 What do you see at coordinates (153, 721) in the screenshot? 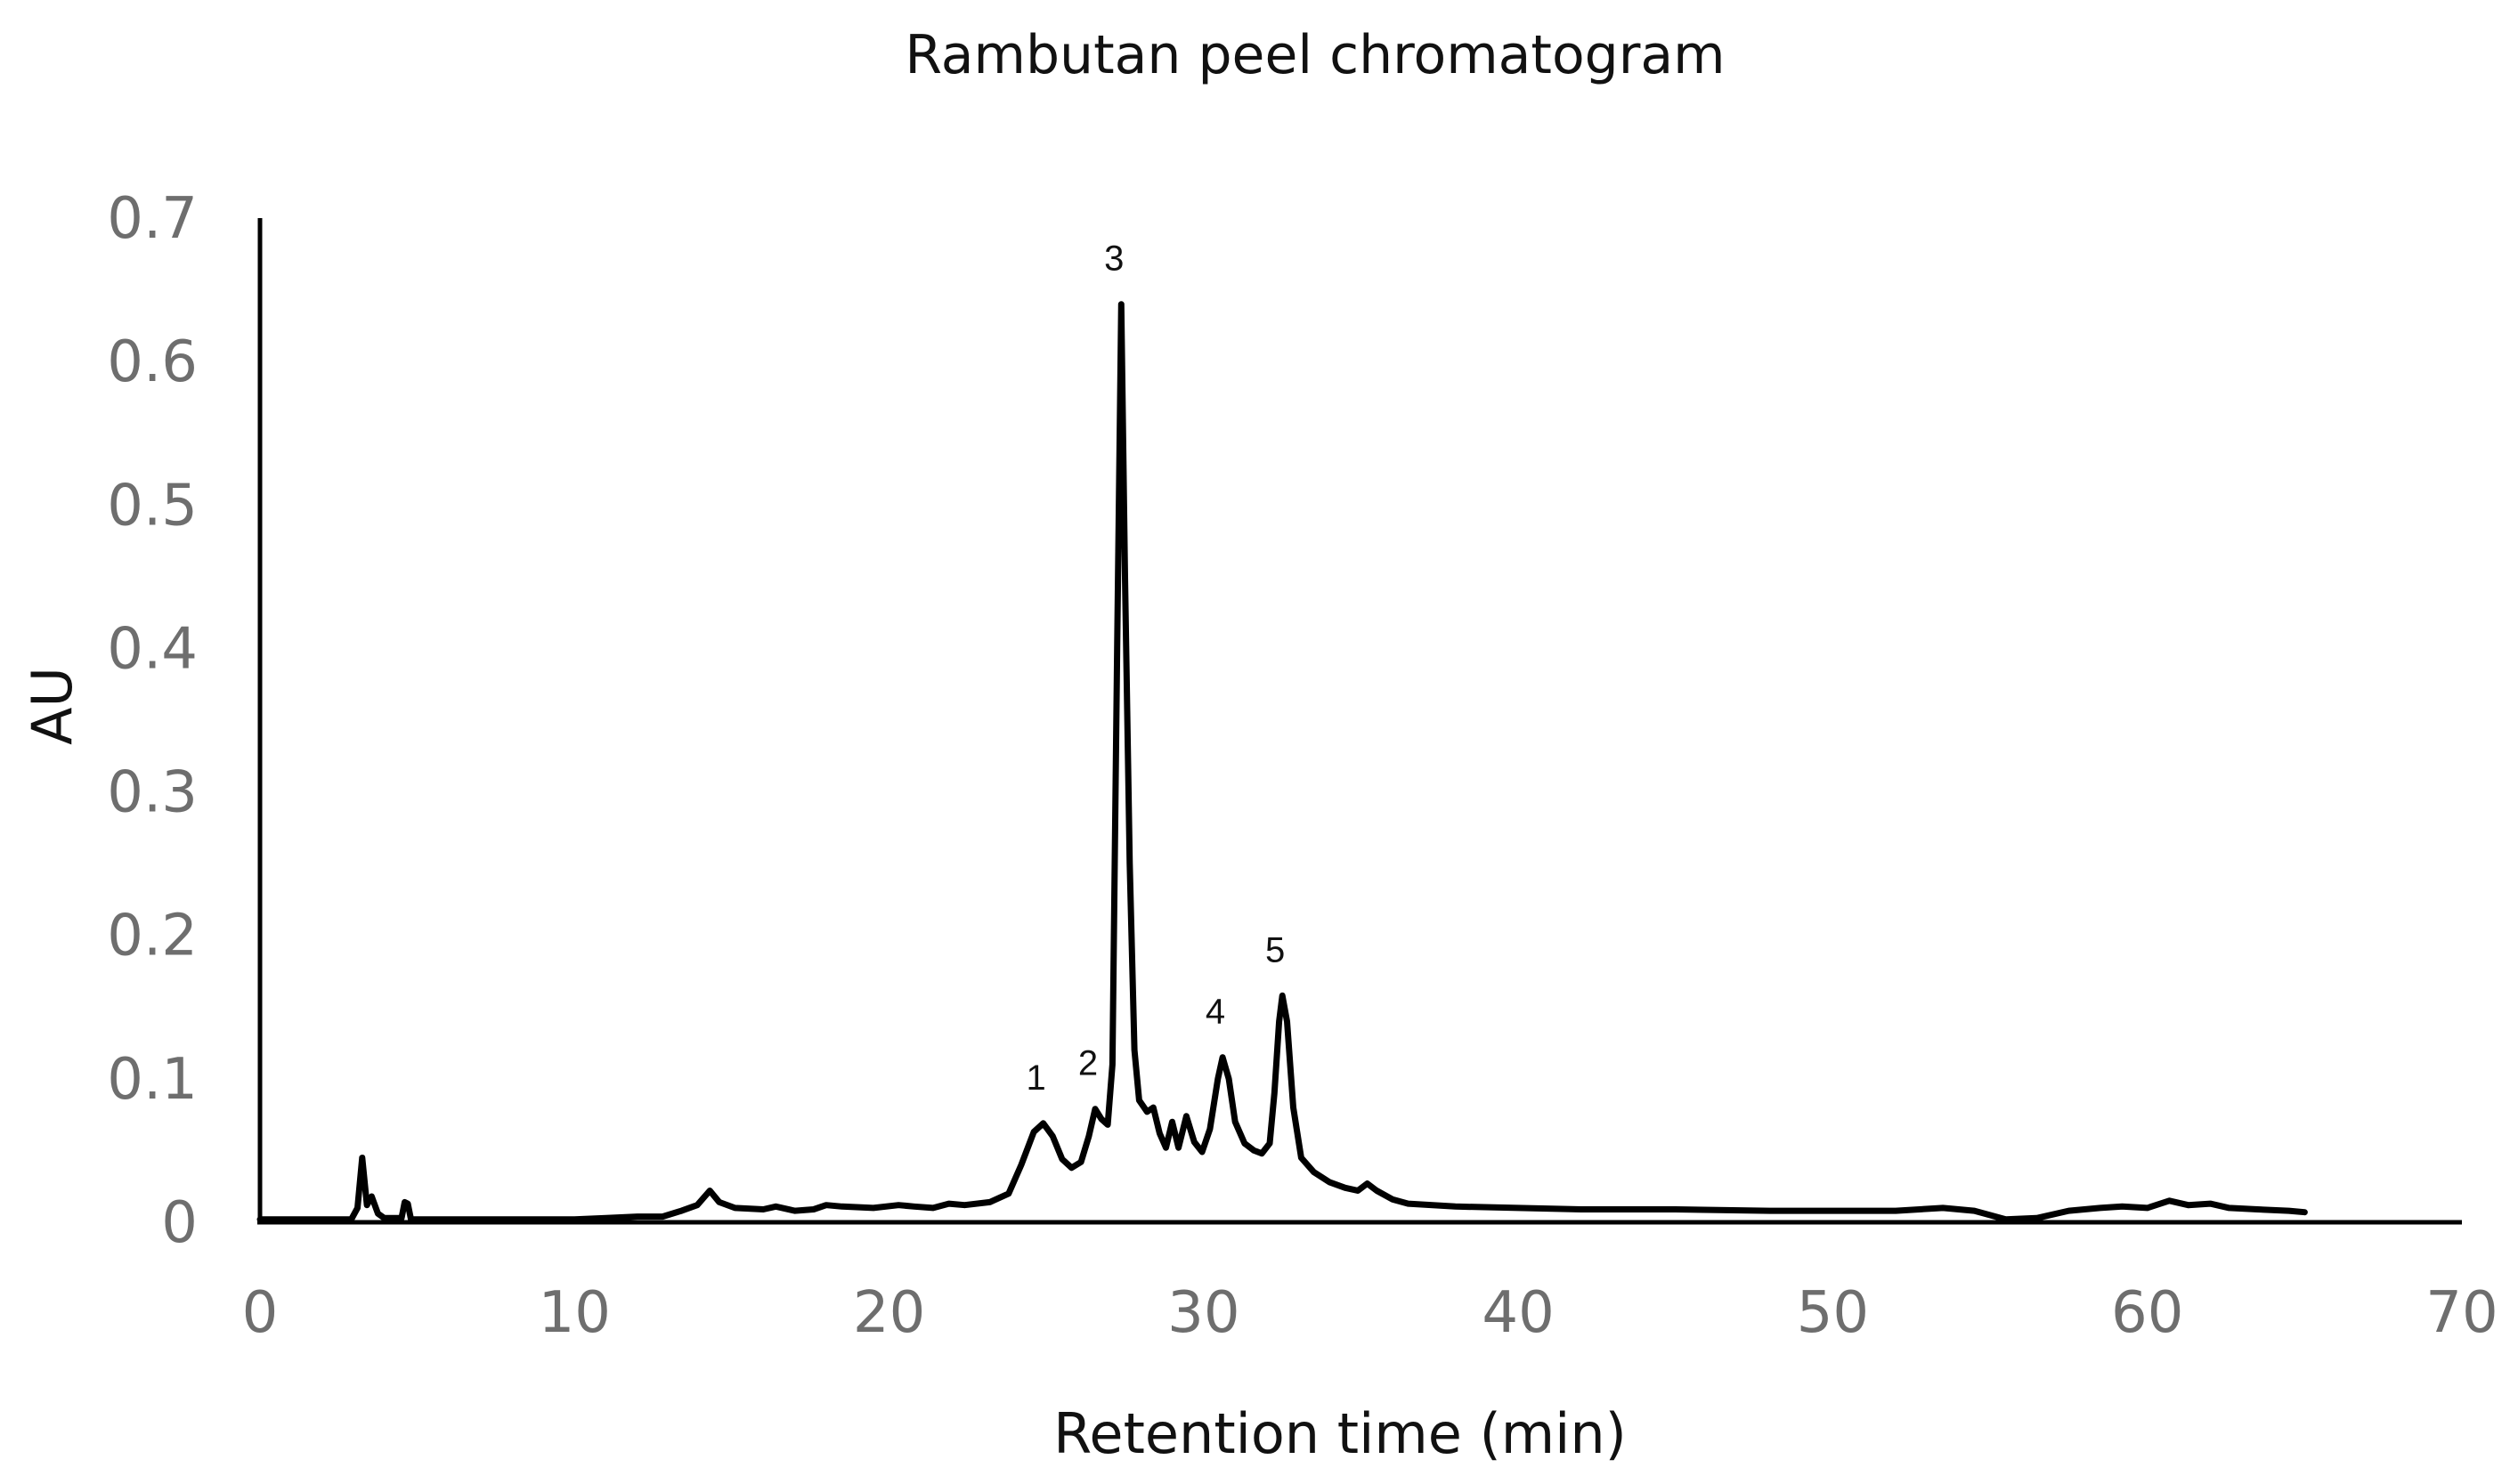
I see `y-axis-tick-labels: 0 0.1 0.2 0.3 0.4 0.5 0.6 0.7` at bounding box center [153, 721].